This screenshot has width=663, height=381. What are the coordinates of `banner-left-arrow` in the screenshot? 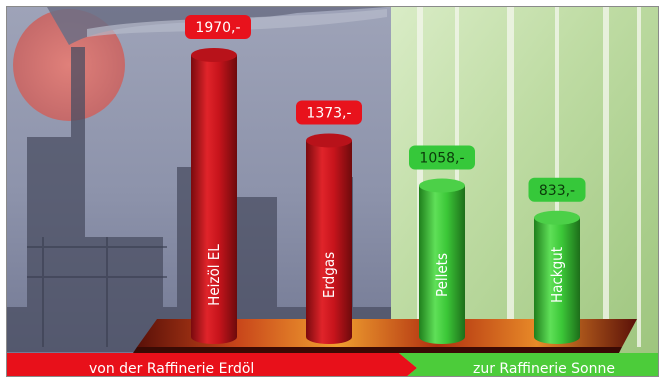 It's located at (212, 364).